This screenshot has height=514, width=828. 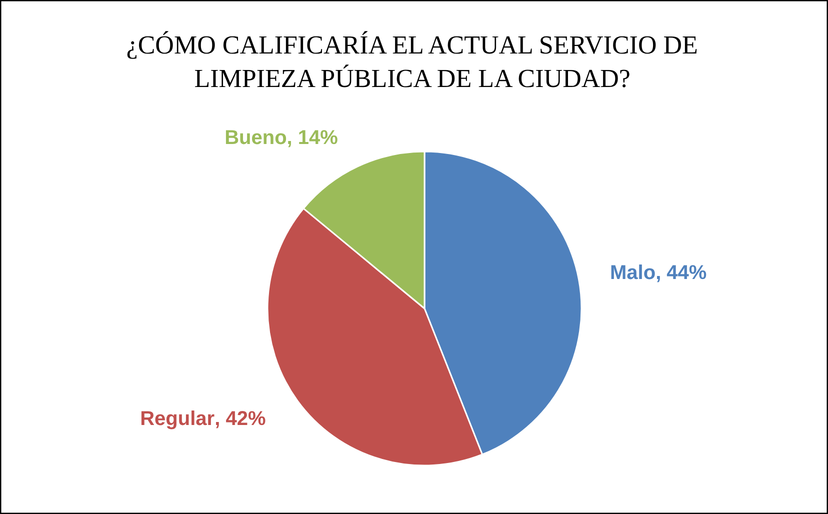 I want to click on slice-label: Regular, so click(x=177, y=419).